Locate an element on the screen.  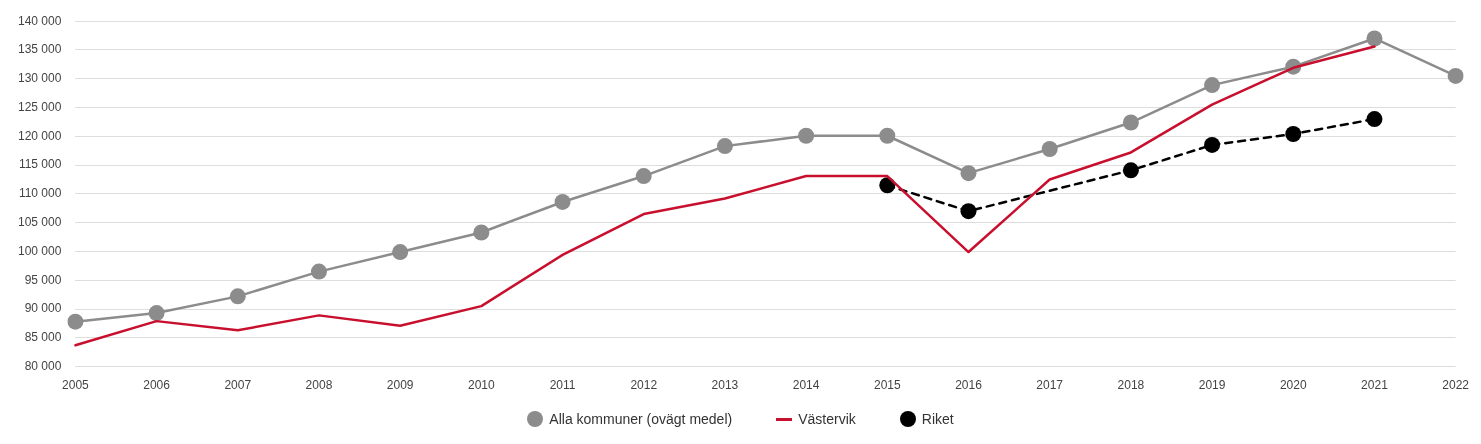
x-tick-label: 2006 is located at coordinates (157, 385).